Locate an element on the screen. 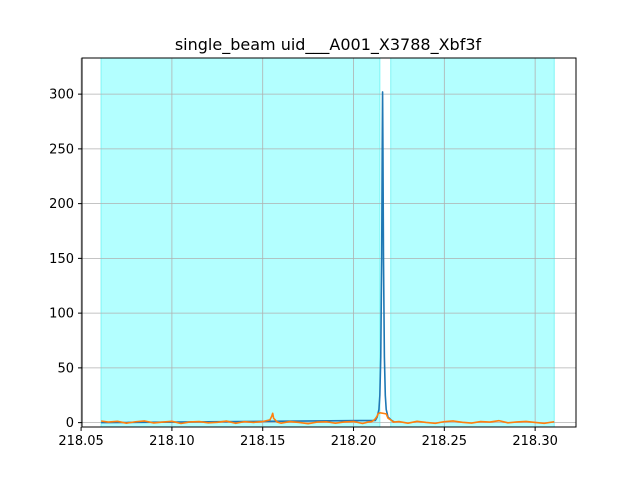  x-tick-label: 218.15 is located at coordinates (263, 441).